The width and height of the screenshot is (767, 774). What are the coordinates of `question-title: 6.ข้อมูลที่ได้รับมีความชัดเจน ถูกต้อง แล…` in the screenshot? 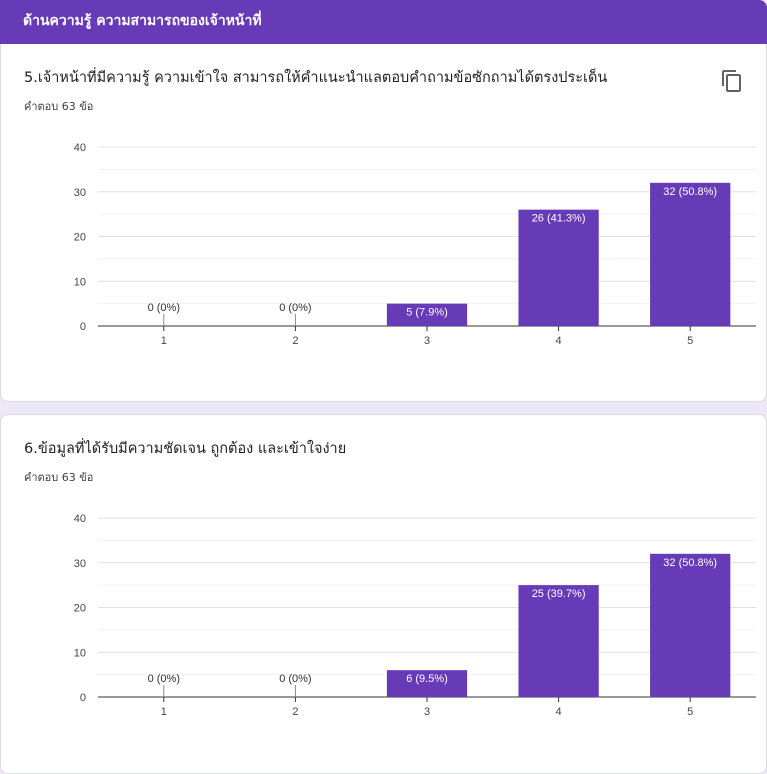 It's located at (185, 449).